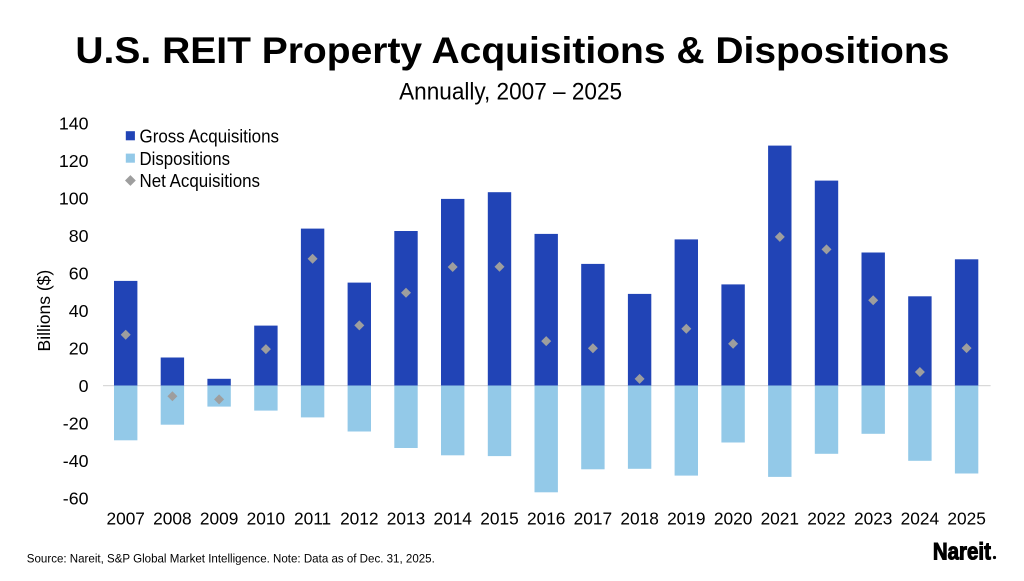 The height and width of the screenshot is (581, 1024). I want to click on svg-text: Annually, 2007 – 2025, so click(510, 92).